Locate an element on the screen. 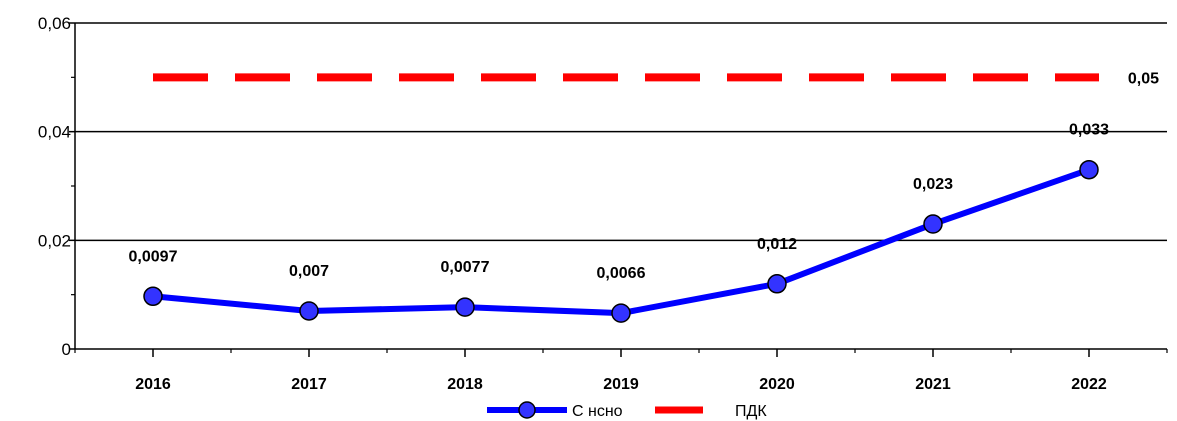  y-tick-label: 0,06 is located at coordinates (54, 23).